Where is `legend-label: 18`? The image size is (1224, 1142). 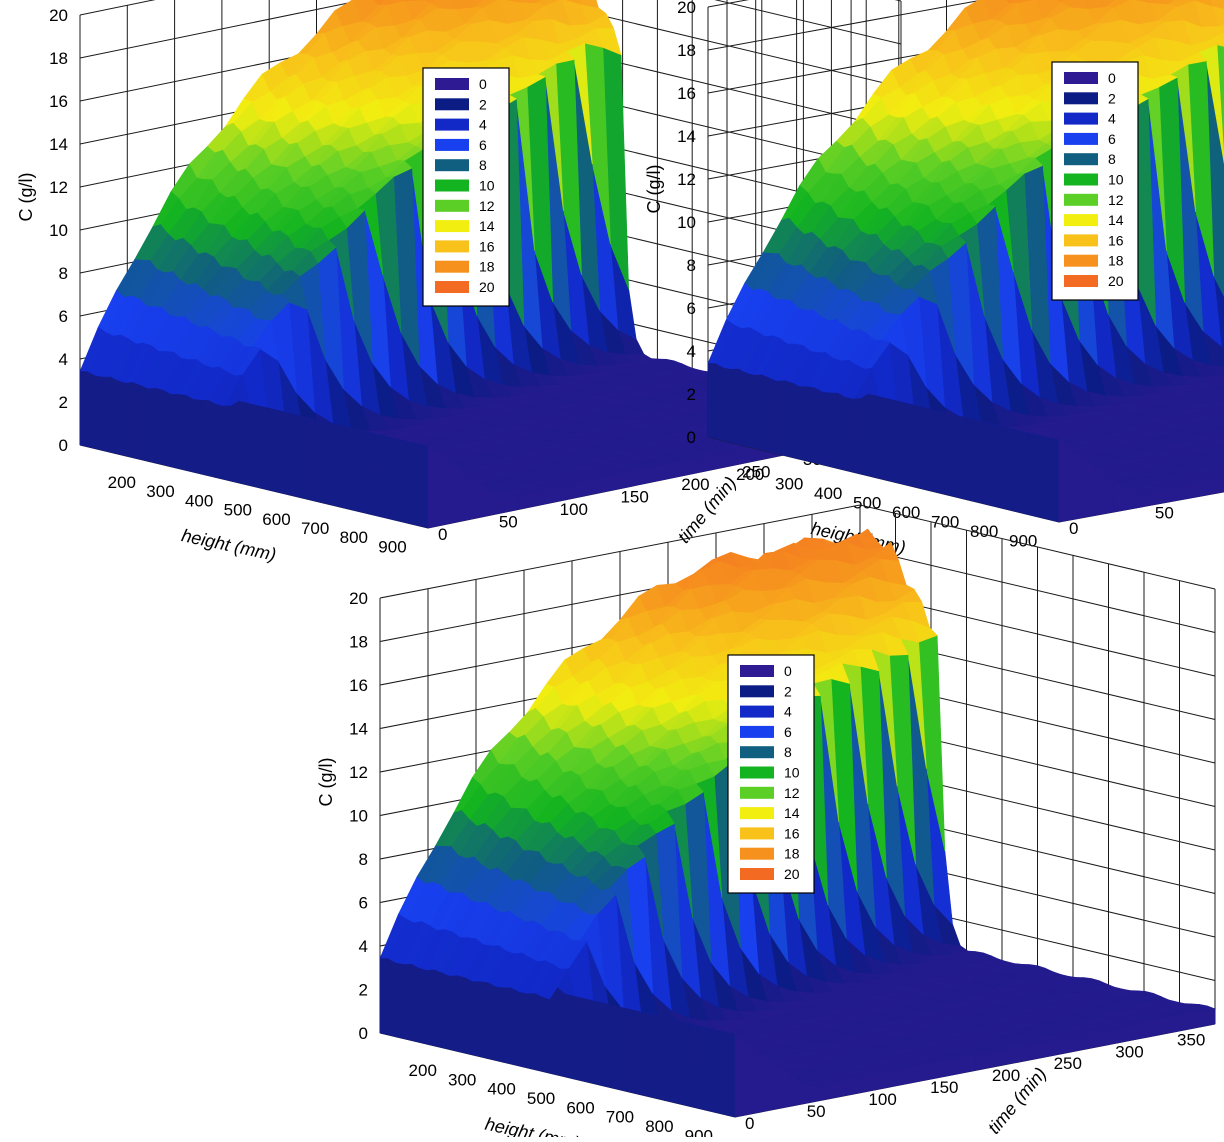
legend-label: 18 is located at coordinates (792, 854).